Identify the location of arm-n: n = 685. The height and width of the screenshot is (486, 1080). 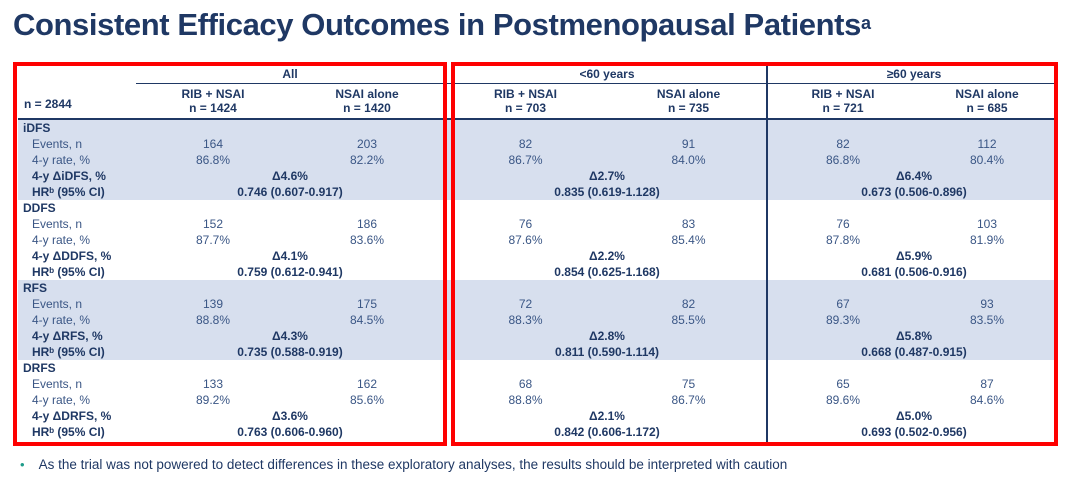
(987, 107).